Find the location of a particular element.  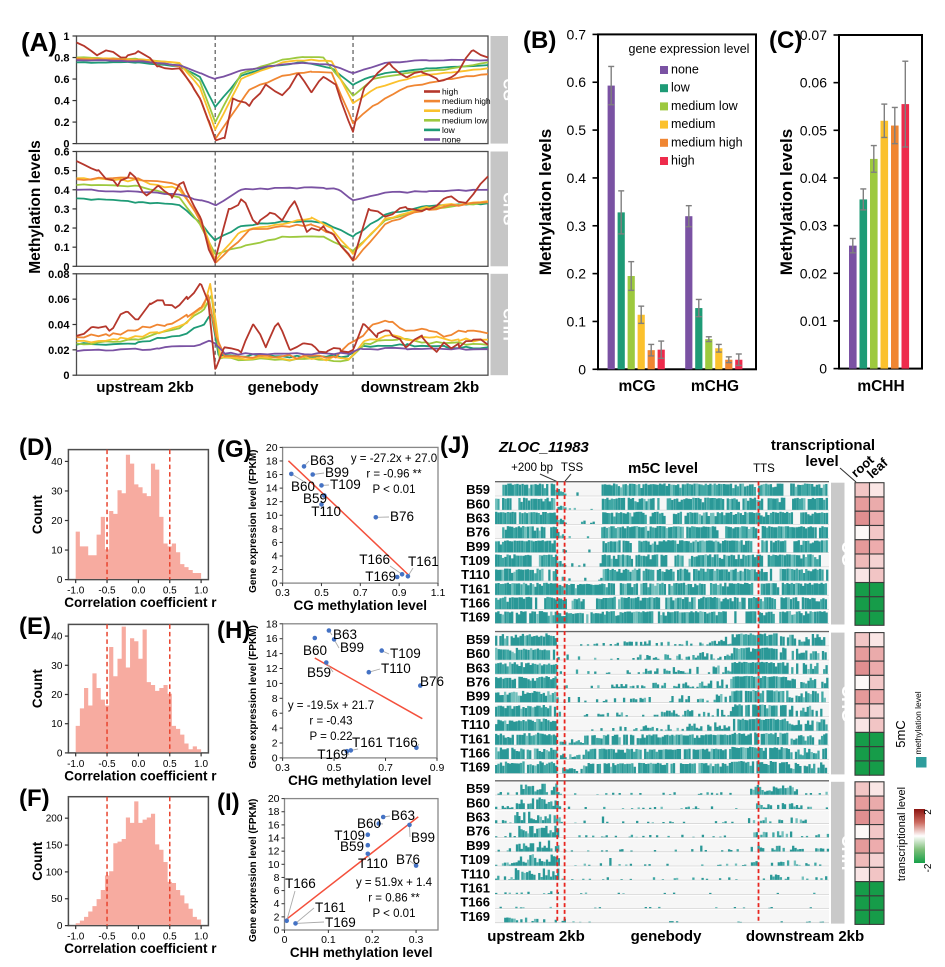

svg-text: (G) is located at coordinates (234, 449).